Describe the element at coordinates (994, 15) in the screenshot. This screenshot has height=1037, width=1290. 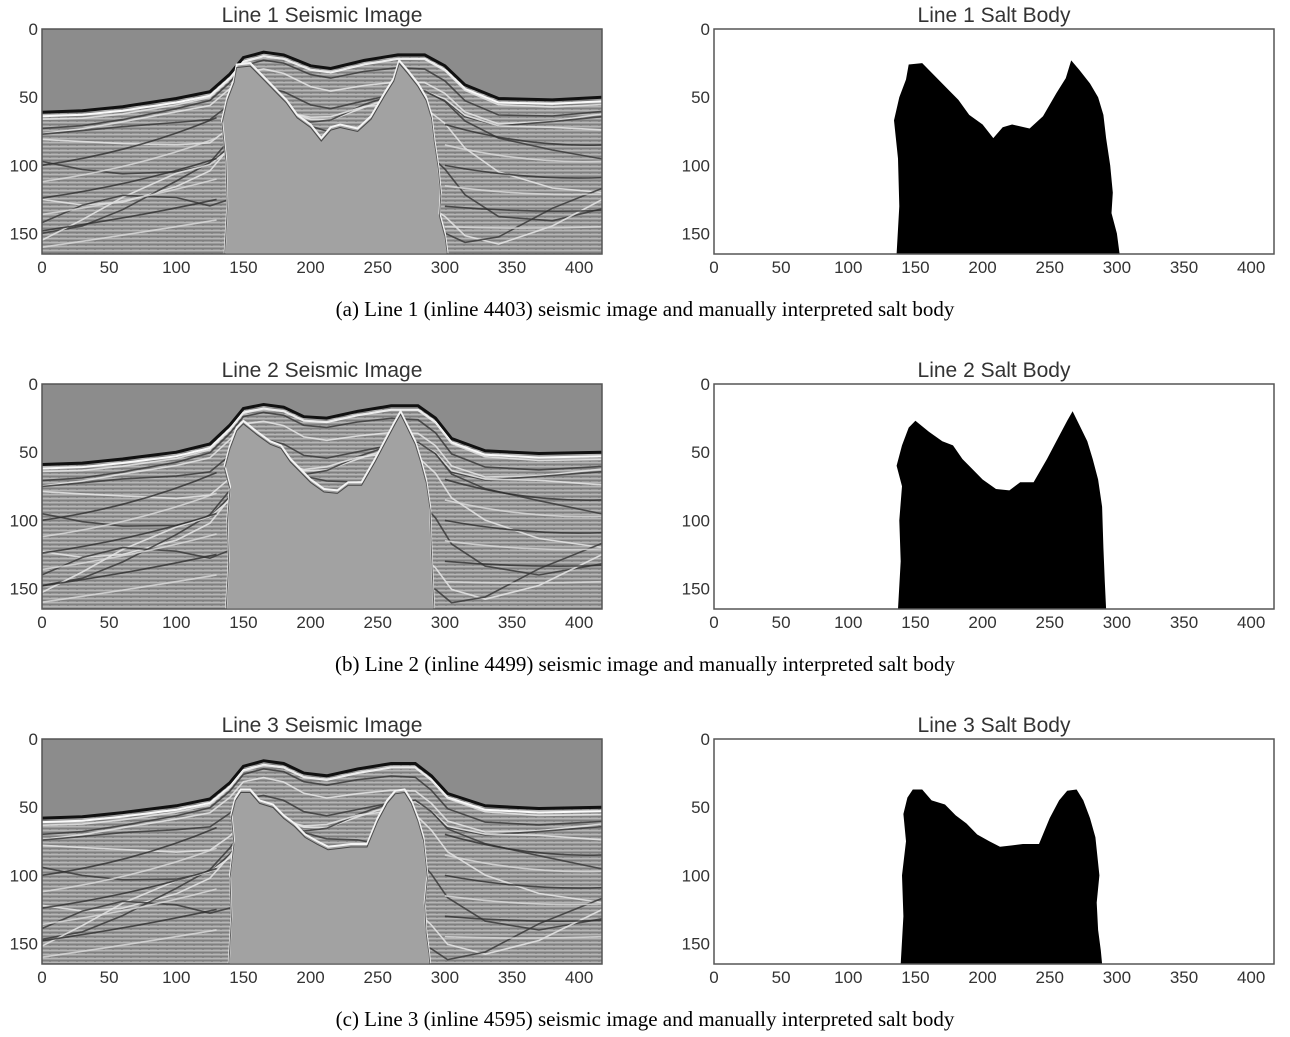
I see `plot-title: Line 1 Salt Body` at that location.